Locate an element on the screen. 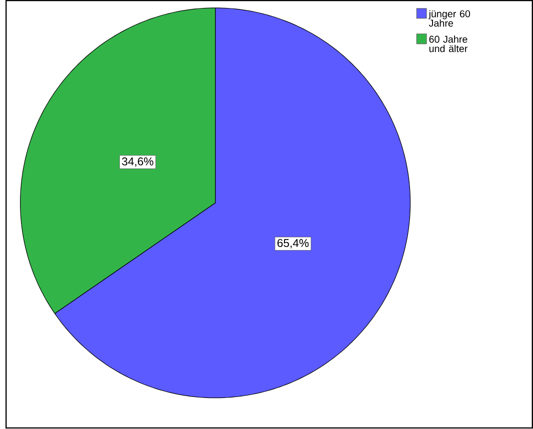  legend-label: 60 Jahre und älter is located at coordinates (448, 44).